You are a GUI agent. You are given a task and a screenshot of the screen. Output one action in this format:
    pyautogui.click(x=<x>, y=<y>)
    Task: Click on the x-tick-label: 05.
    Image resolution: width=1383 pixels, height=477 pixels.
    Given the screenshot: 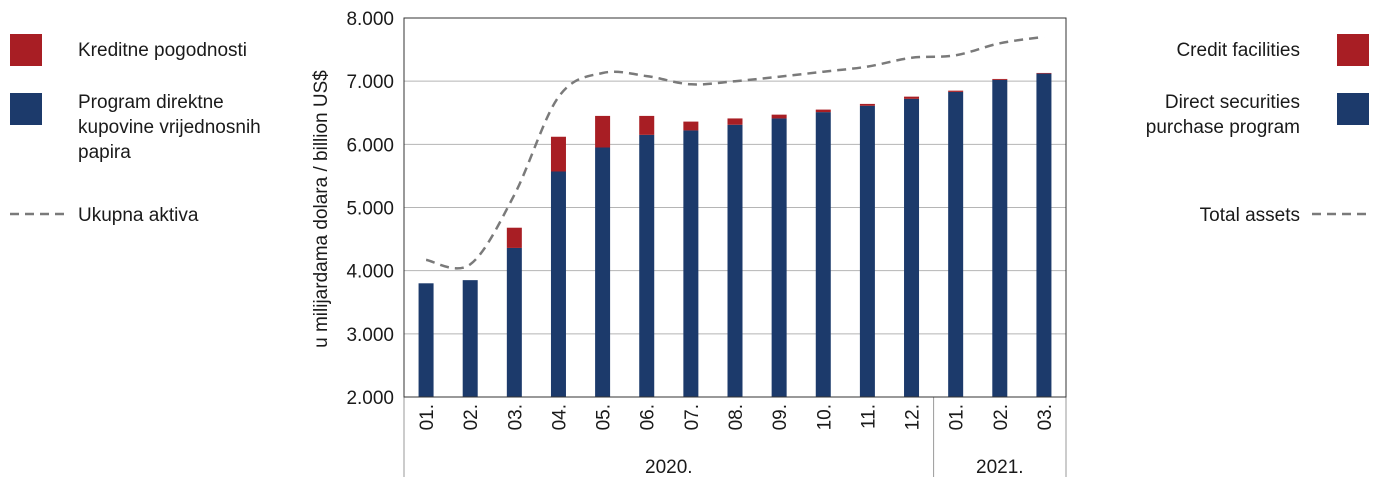 What is the action you would take?
    pyautogui.click(x=604, y=417)
    